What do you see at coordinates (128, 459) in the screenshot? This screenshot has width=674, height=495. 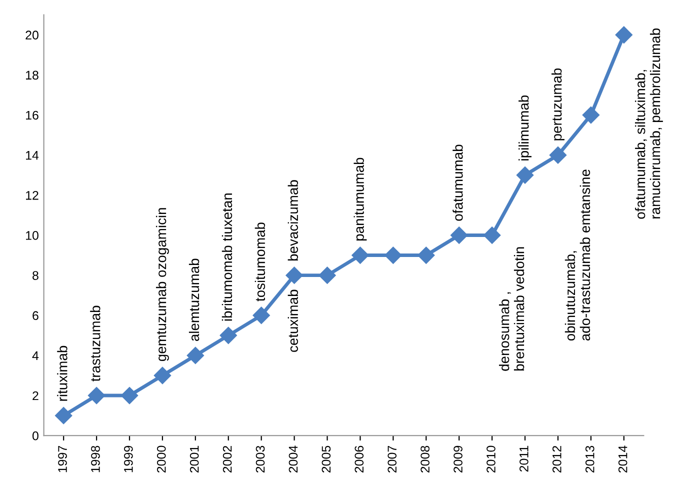 I see `x-tick-label: 1999` at bounding box center [128, 459].